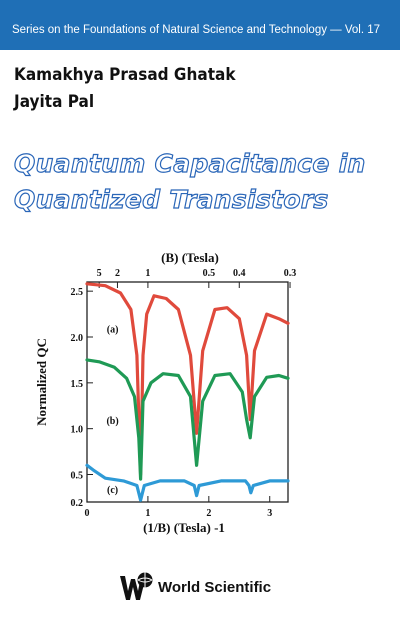 The image size is (400, 636). I want to click on author-name: Jayita Pal, so click(54, 102).